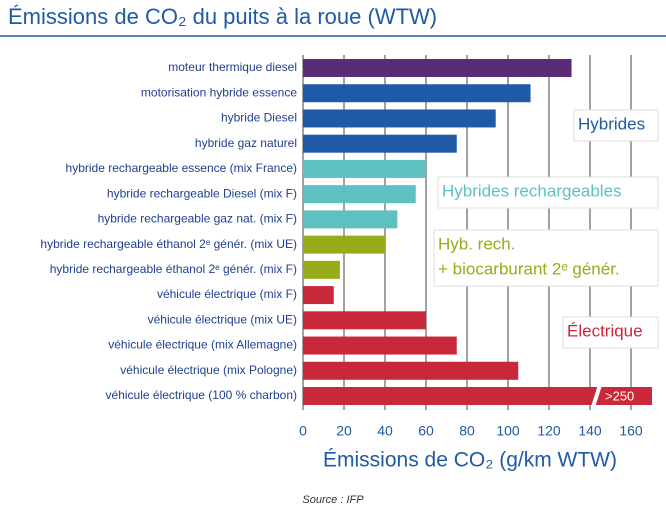 The width and height of the screenshot is (666, 517). What do you see at coordinates (476, 243) in the screenshot?
I see `annotation: Hyb. rech.` at bounding box center [476, 243].